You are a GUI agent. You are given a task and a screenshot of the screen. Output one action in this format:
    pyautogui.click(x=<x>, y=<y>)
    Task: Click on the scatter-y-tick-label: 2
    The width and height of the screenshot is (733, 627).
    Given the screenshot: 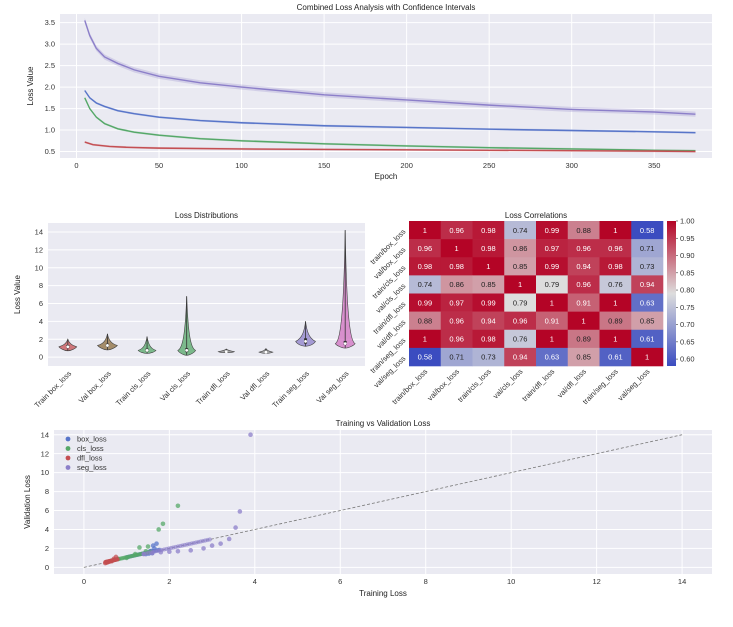 What is the action you would take?
    pyautogui.click(x=47, y=548)
    